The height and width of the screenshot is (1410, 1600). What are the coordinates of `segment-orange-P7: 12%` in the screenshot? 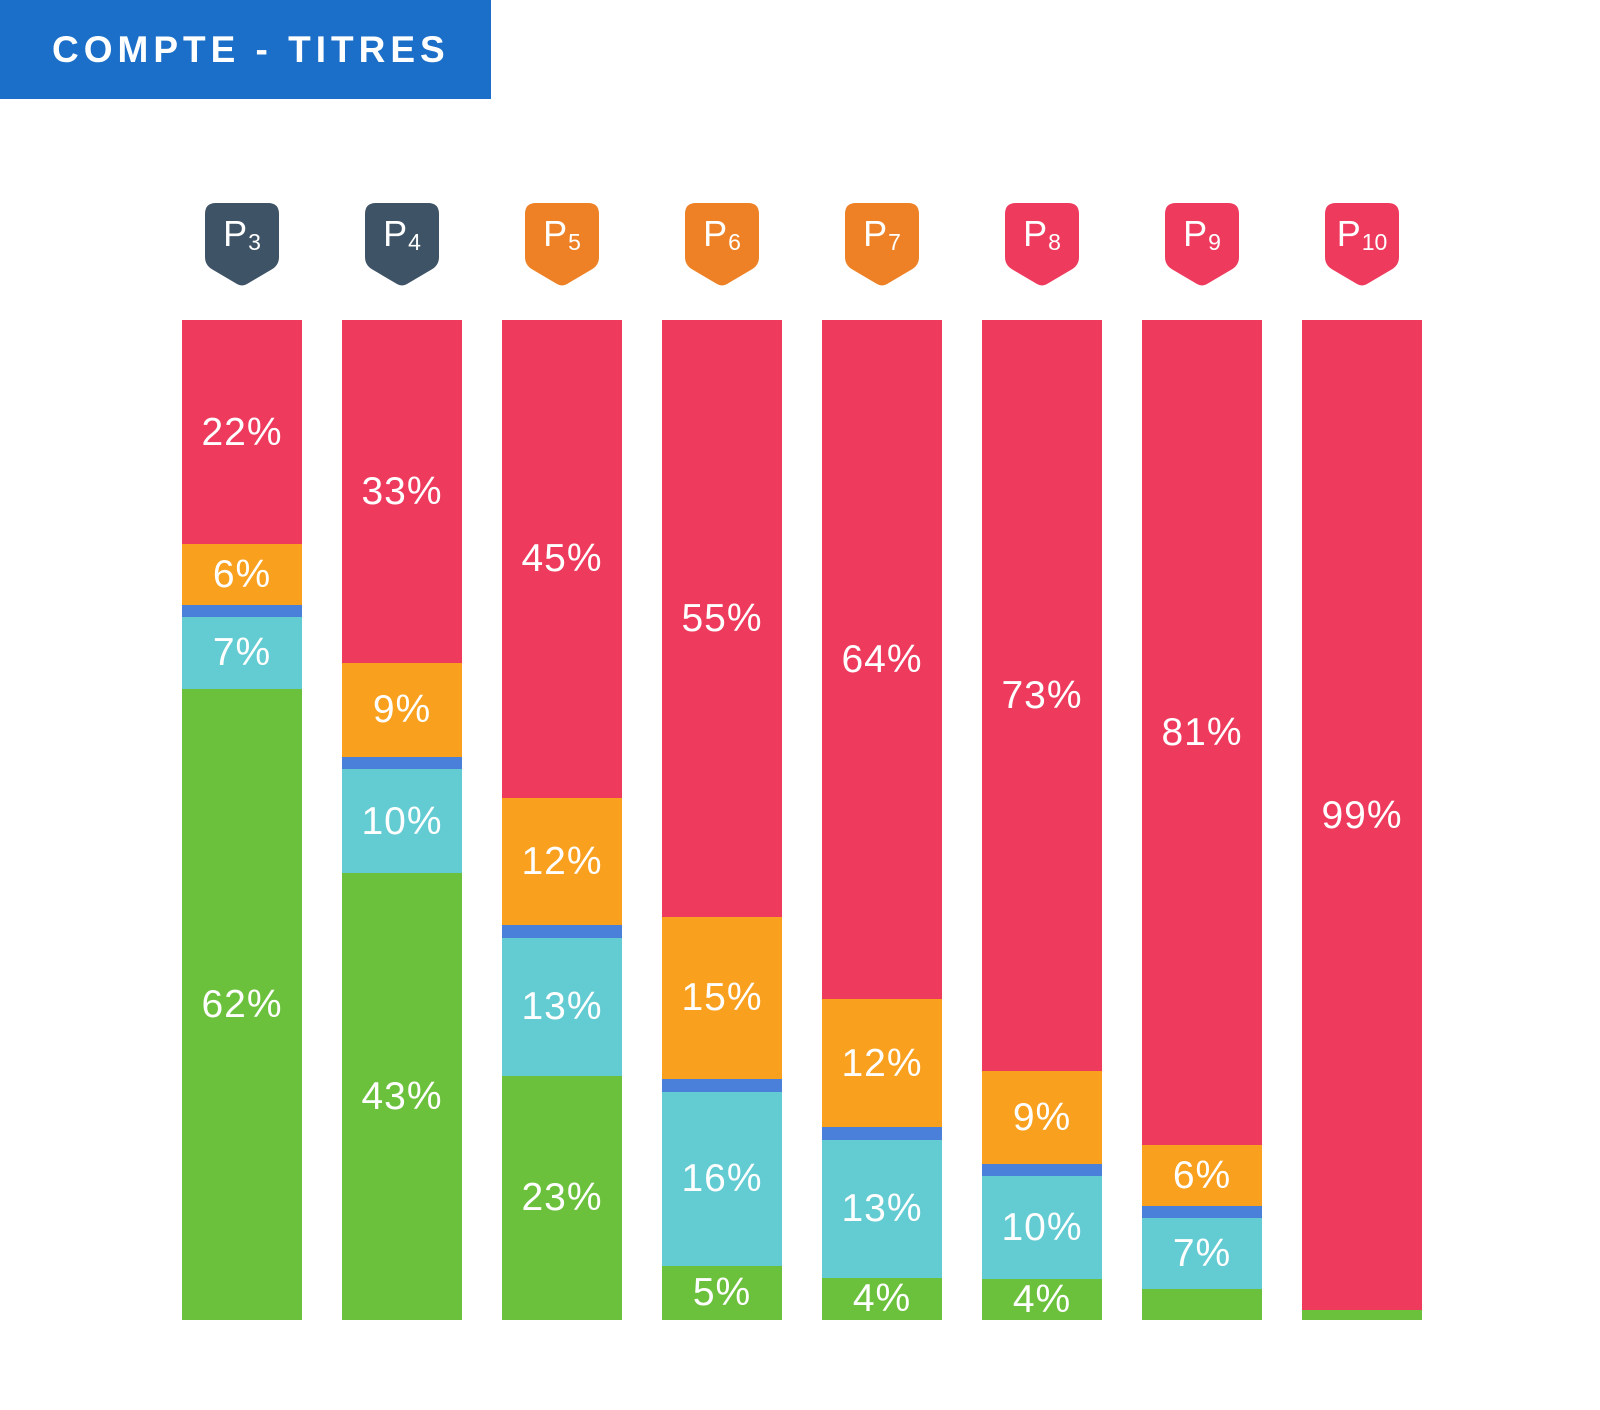 It's located at (882, 1063).